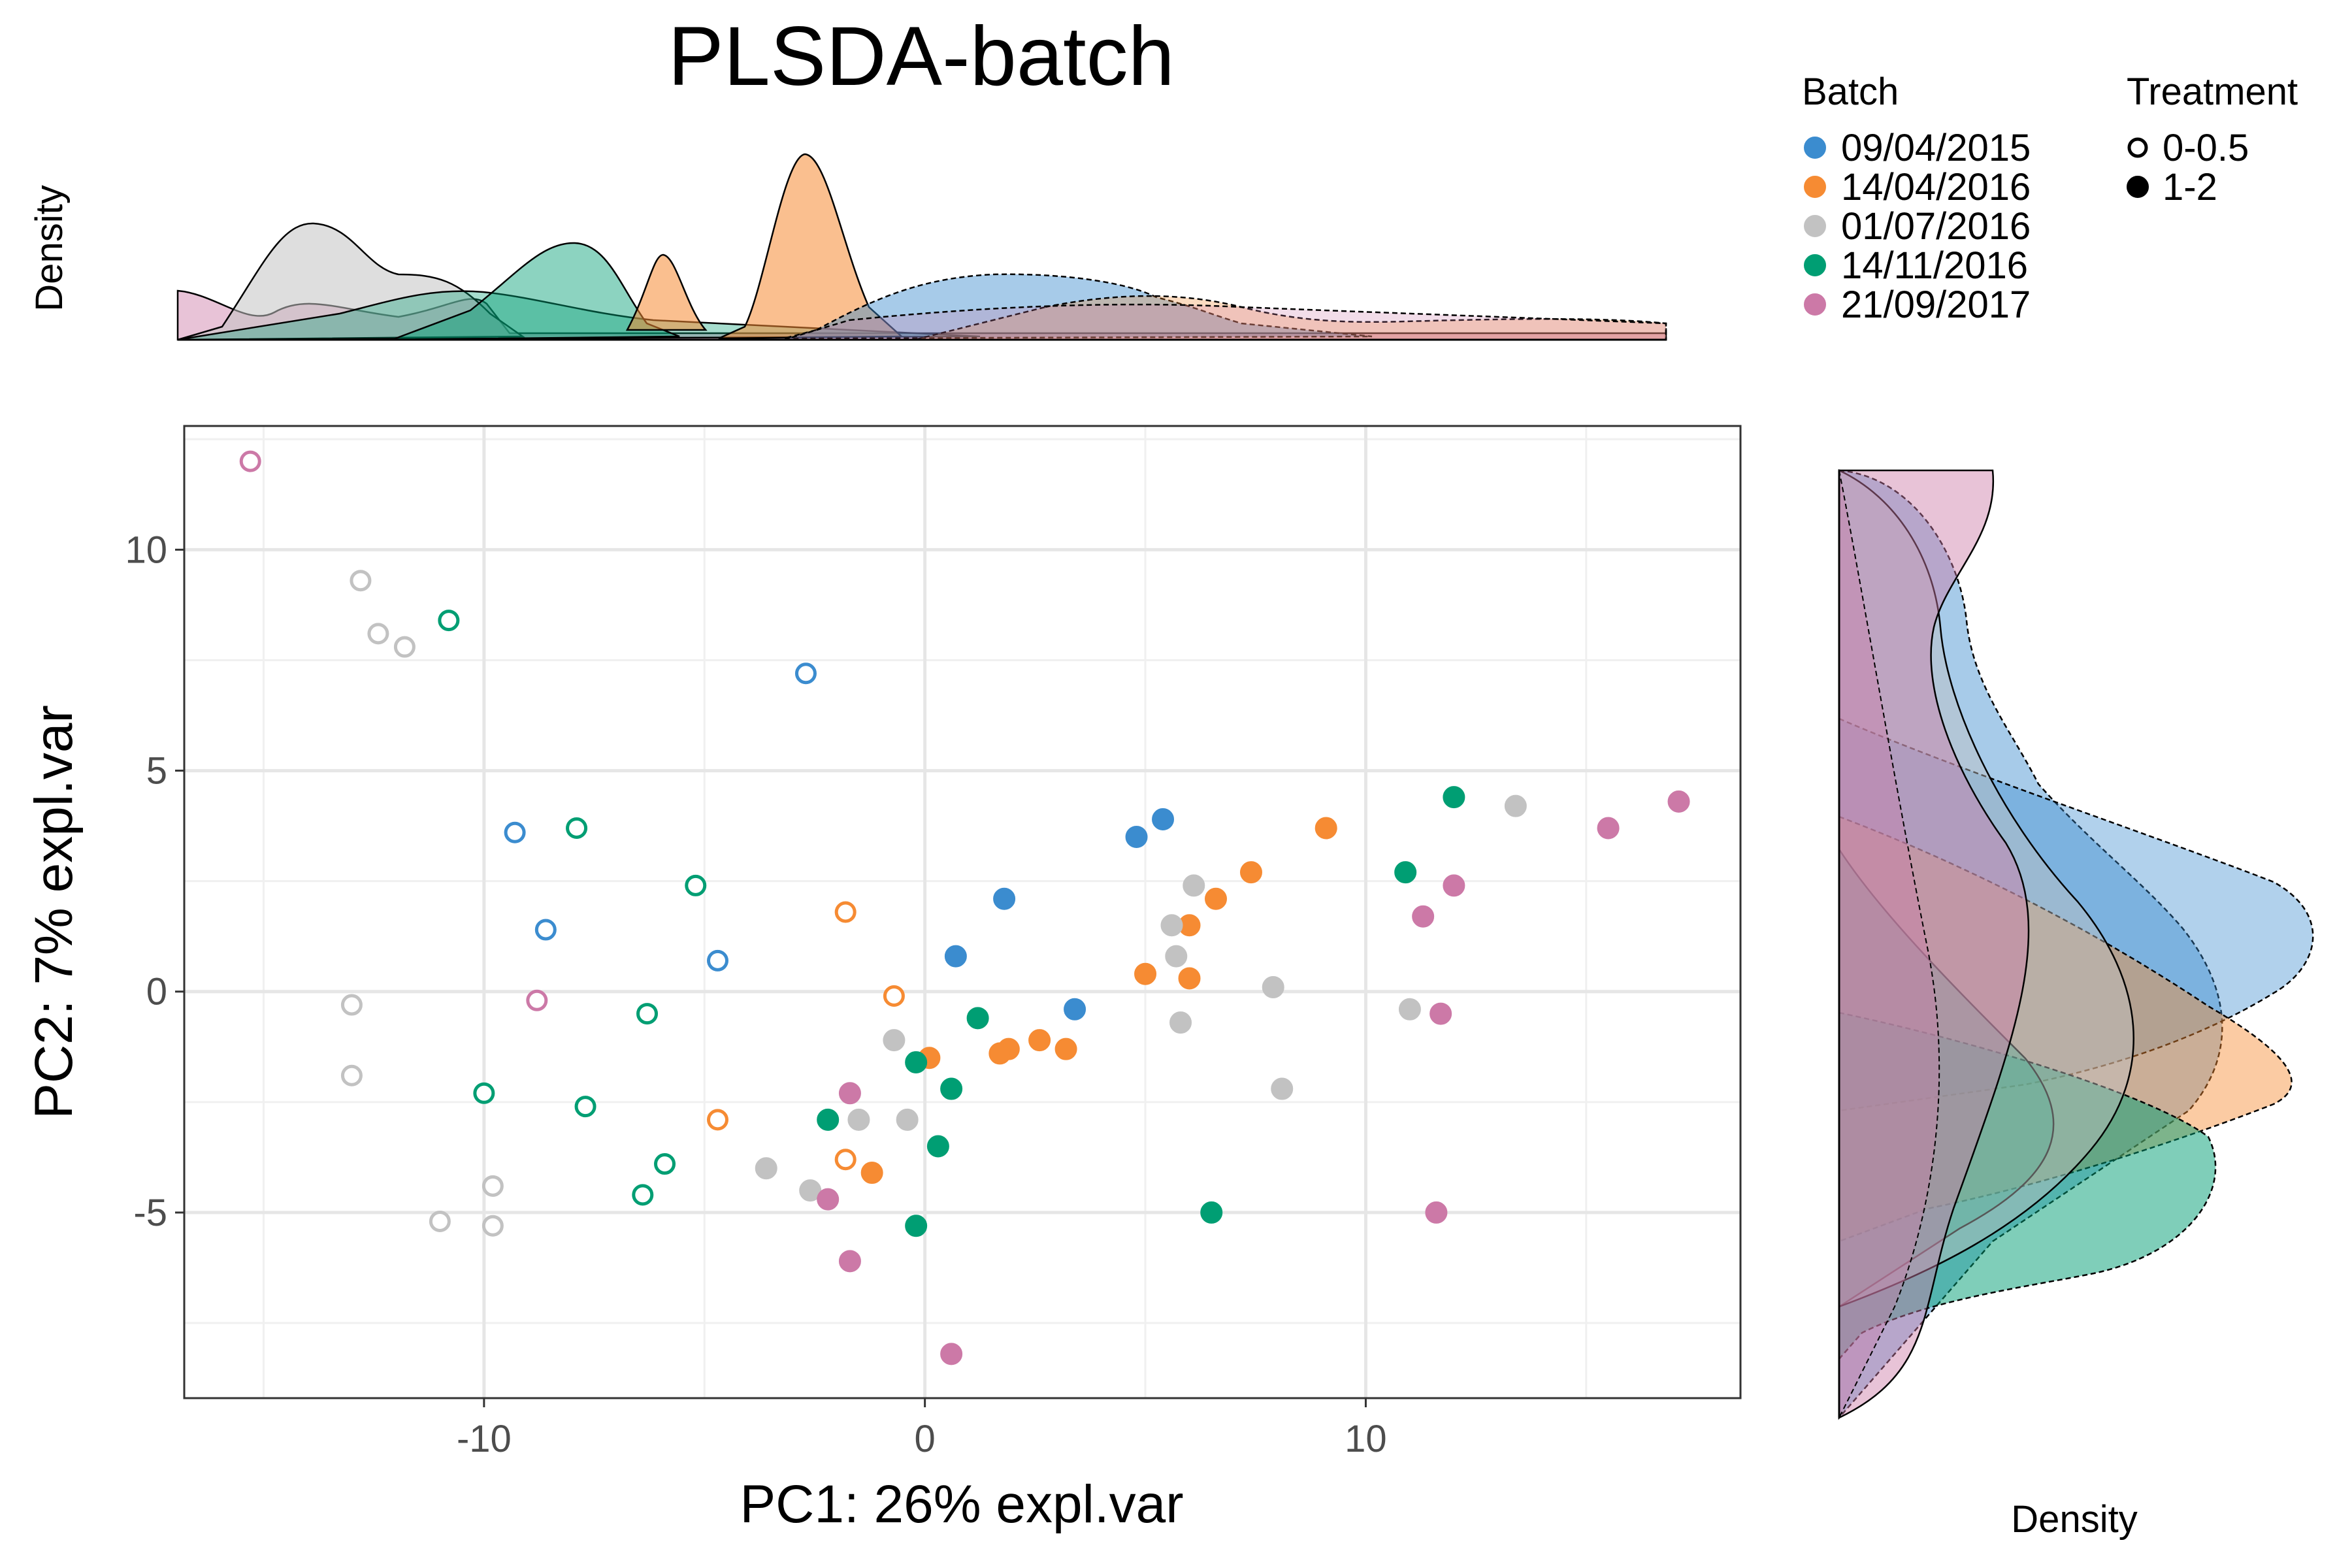  I want to click on legend-treatment-title: Treatment, so click(2212, 92).